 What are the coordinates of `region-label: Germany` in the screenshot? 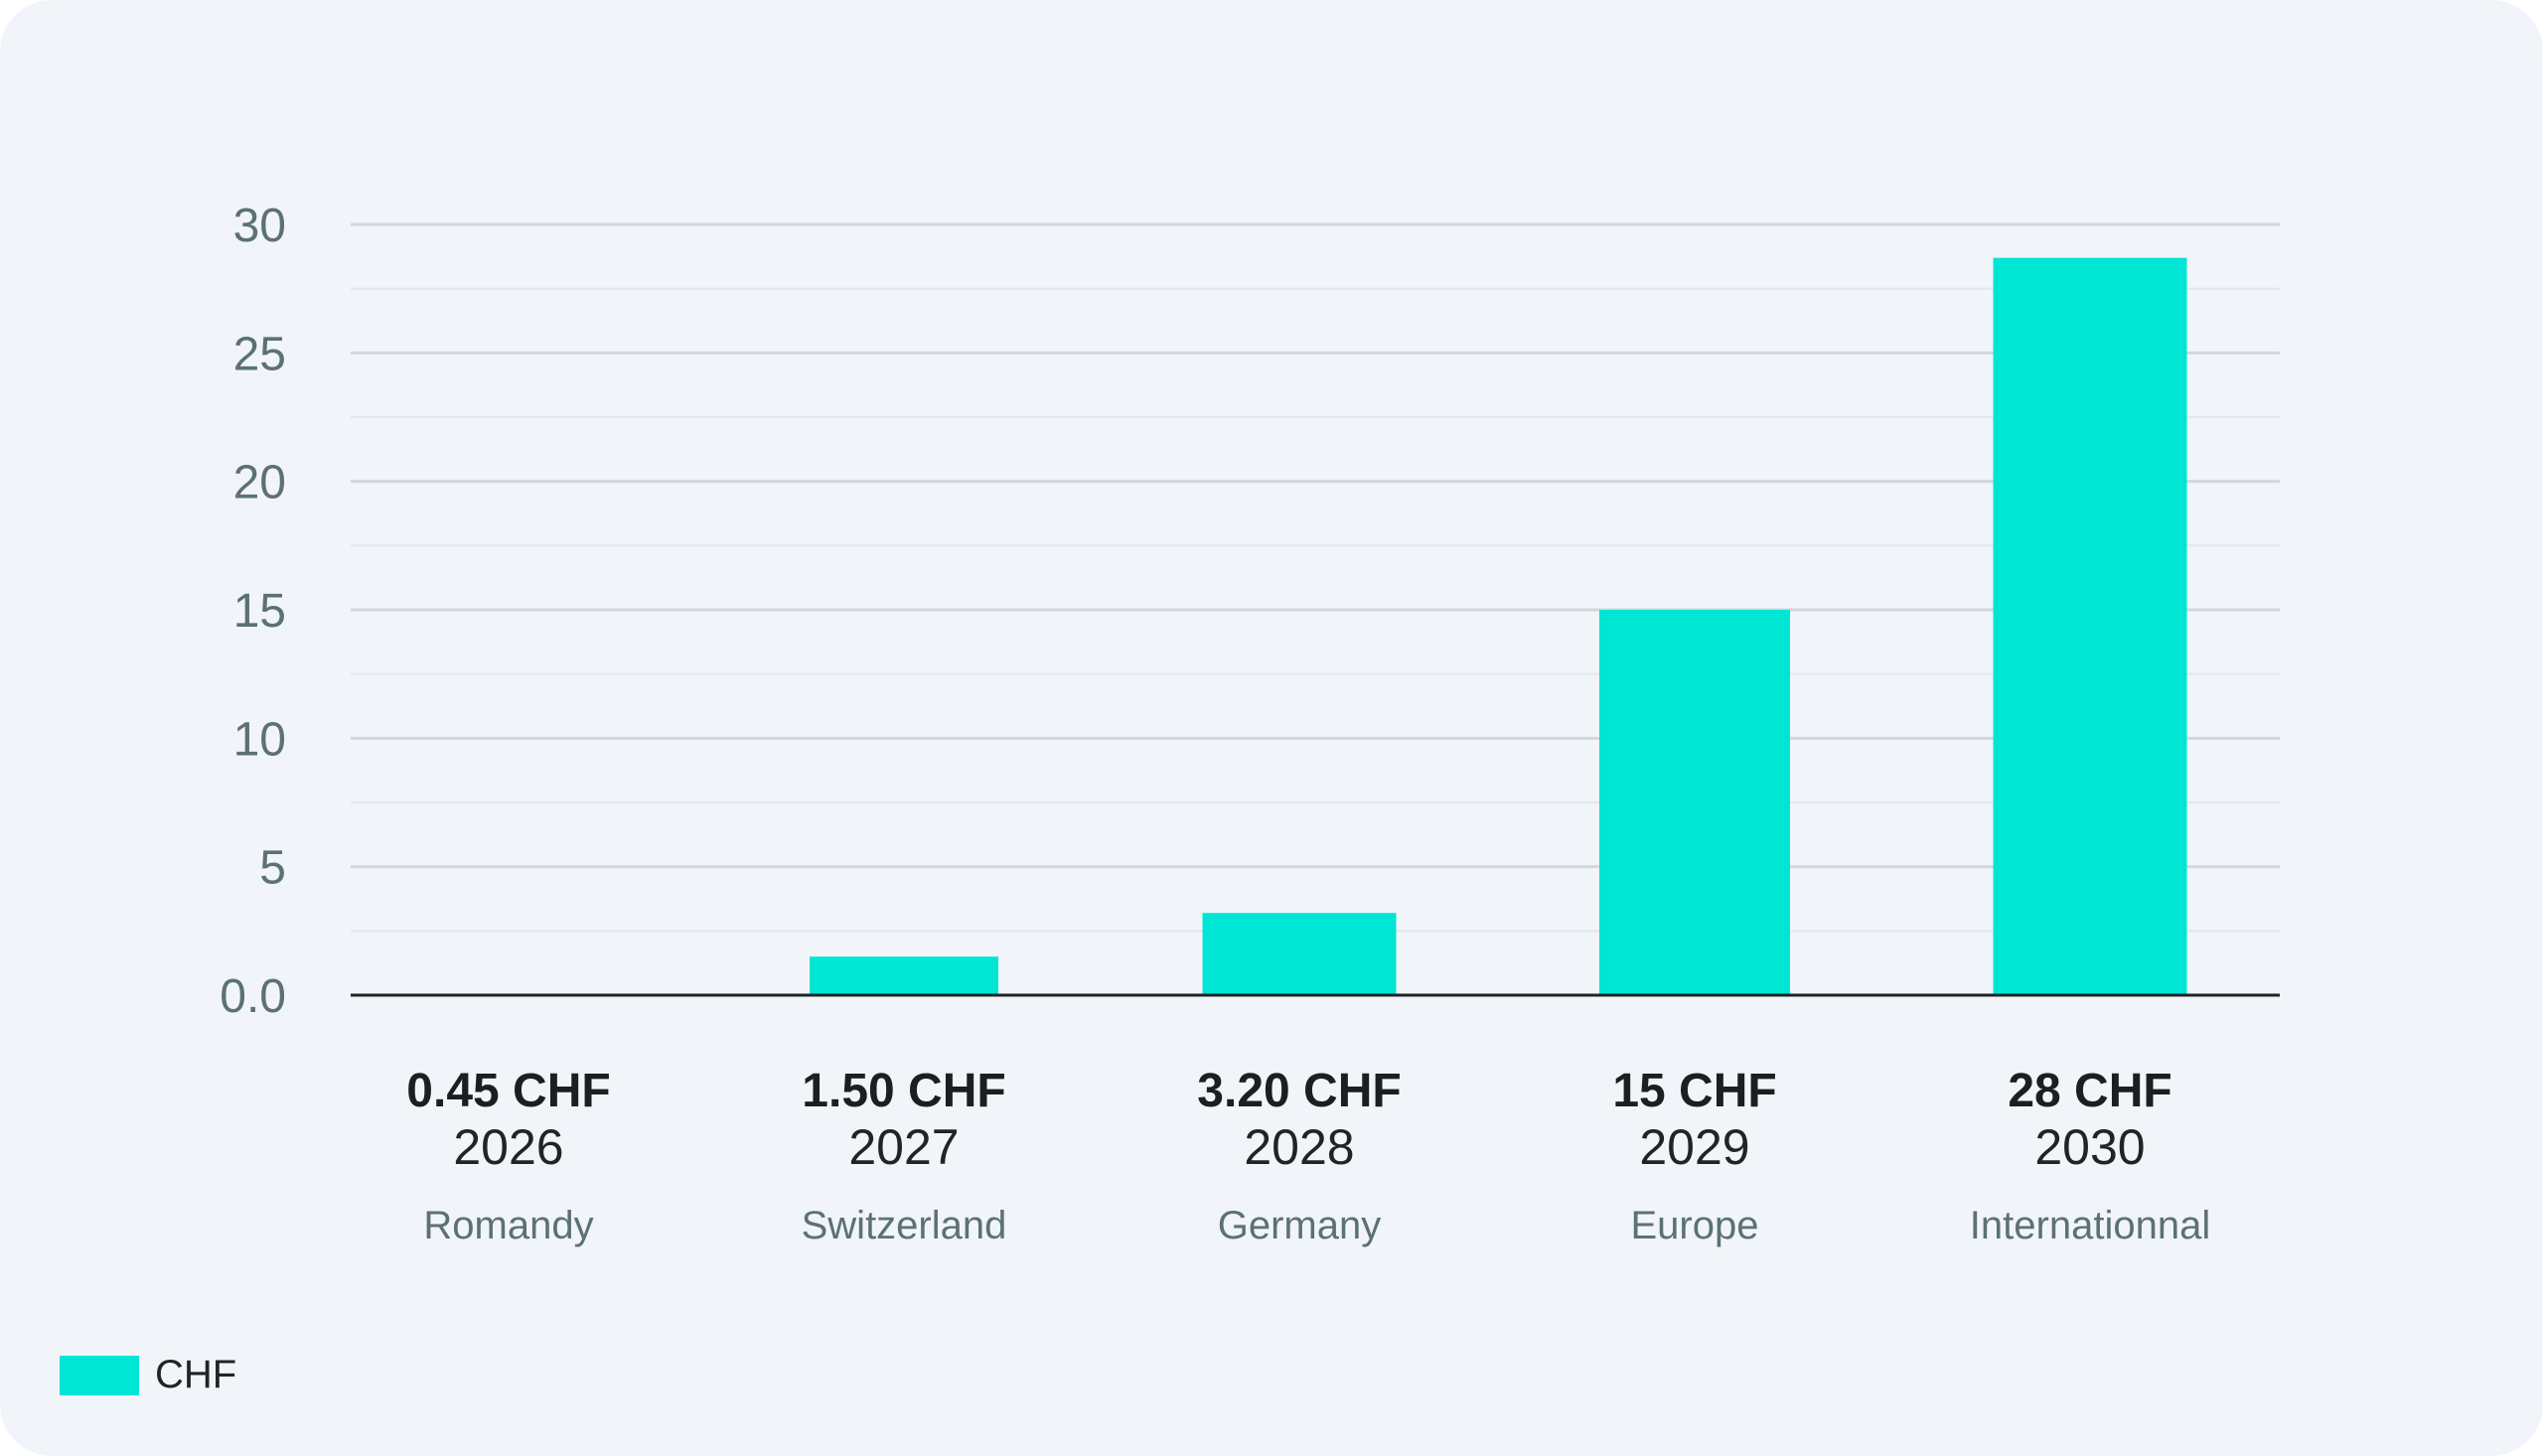 It's located at (1300, 1226).